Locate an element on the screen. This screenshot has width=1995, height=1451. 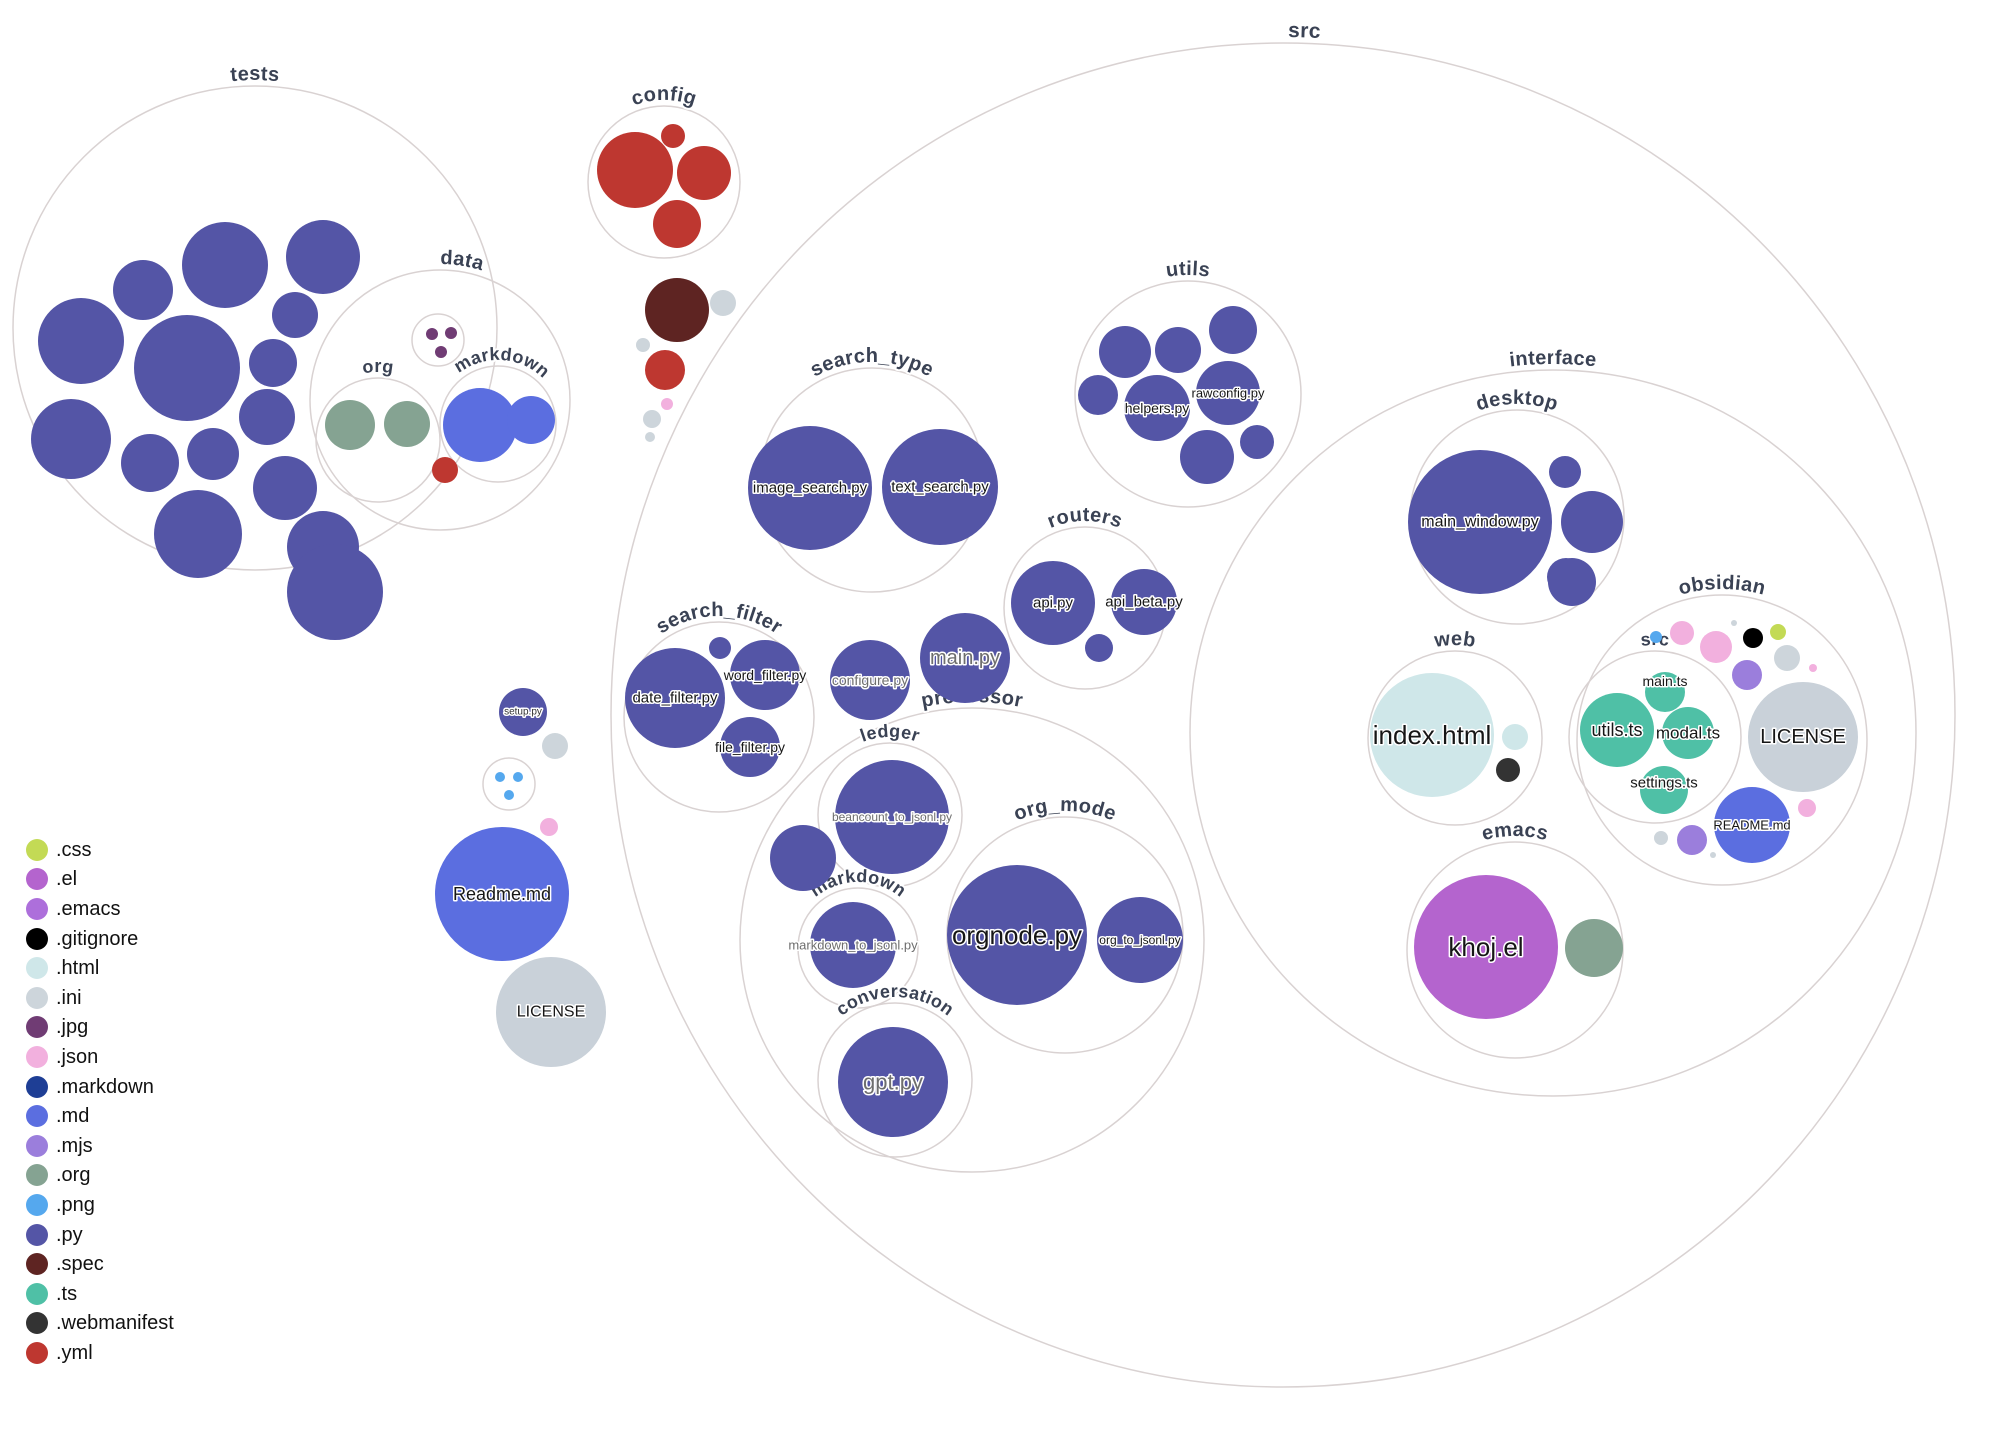
legend-label-yml: .yml is located at coordinates (74, 1352).